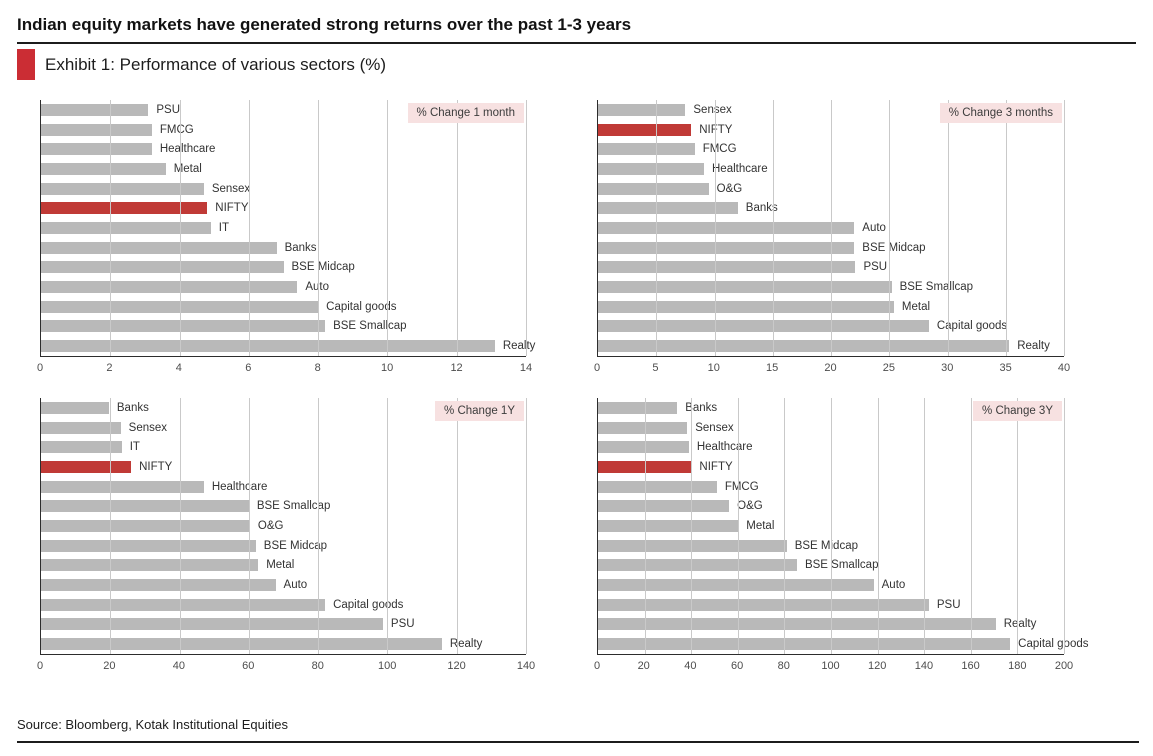 The width and height of the screenshot is (1153, 756). Describe the element at coordinates (877, 666) in the screenshot. I see `x-tick-label: 120` at that location.